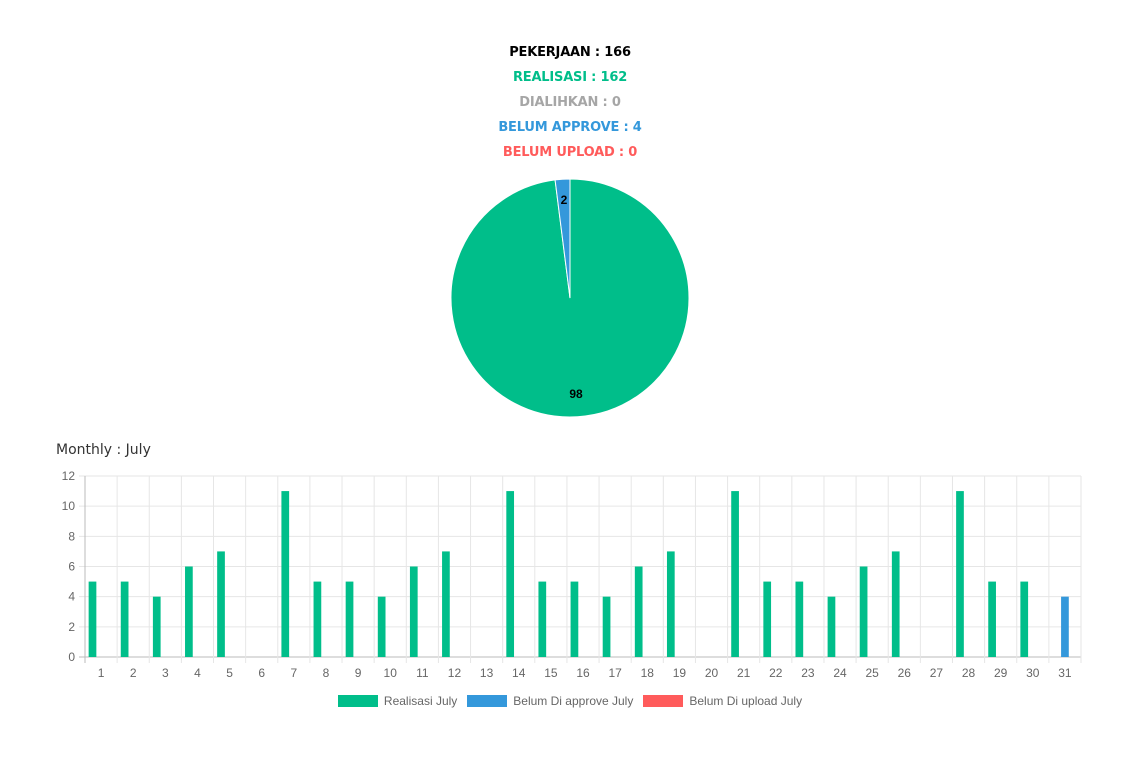 This screenshot has width=1140, height=764. What do you see at coordinates (71, 627) in the screenshot?
I see `y-tick-label: 2` at bounding box center [71, 627].